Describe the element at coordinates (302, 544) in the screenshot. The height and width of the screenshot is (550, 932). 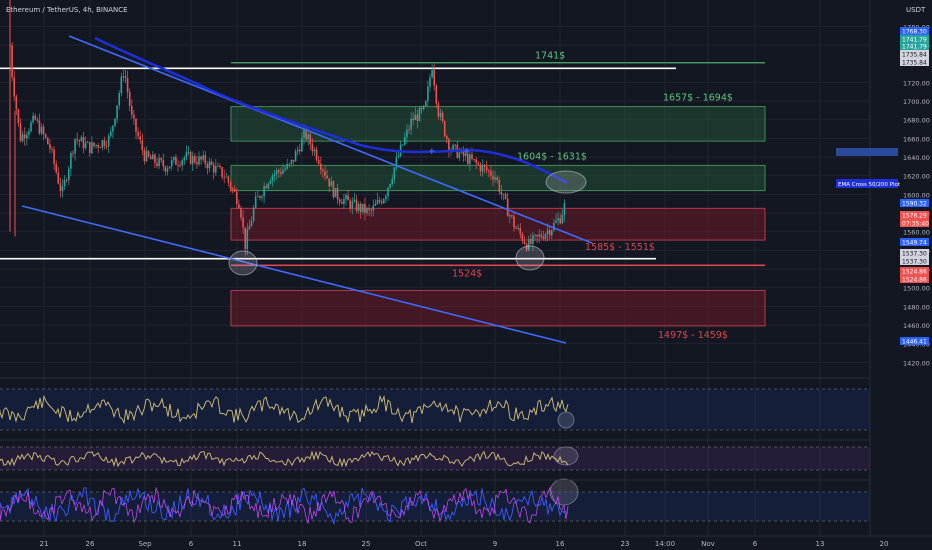
I see `time-tick-5: 18` at that location.